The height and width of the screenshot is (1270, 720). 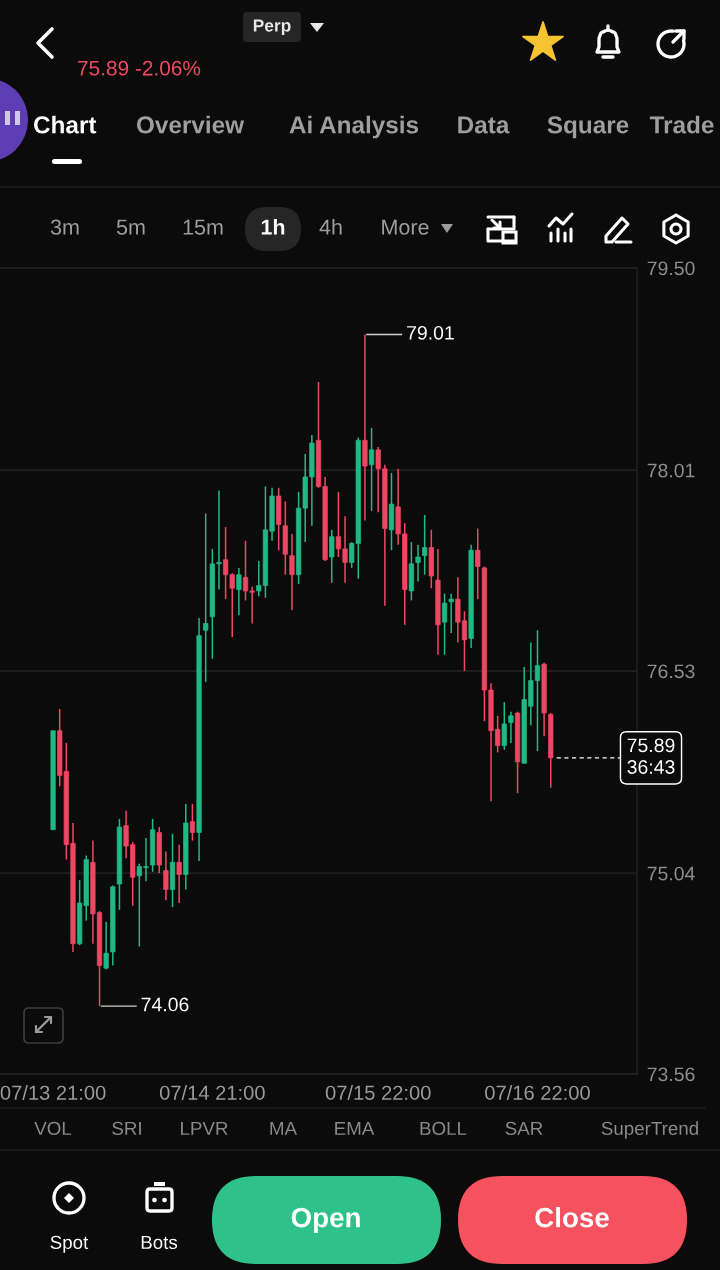 I want to click on text: Ai Analysis, so click(x=354, y=127).